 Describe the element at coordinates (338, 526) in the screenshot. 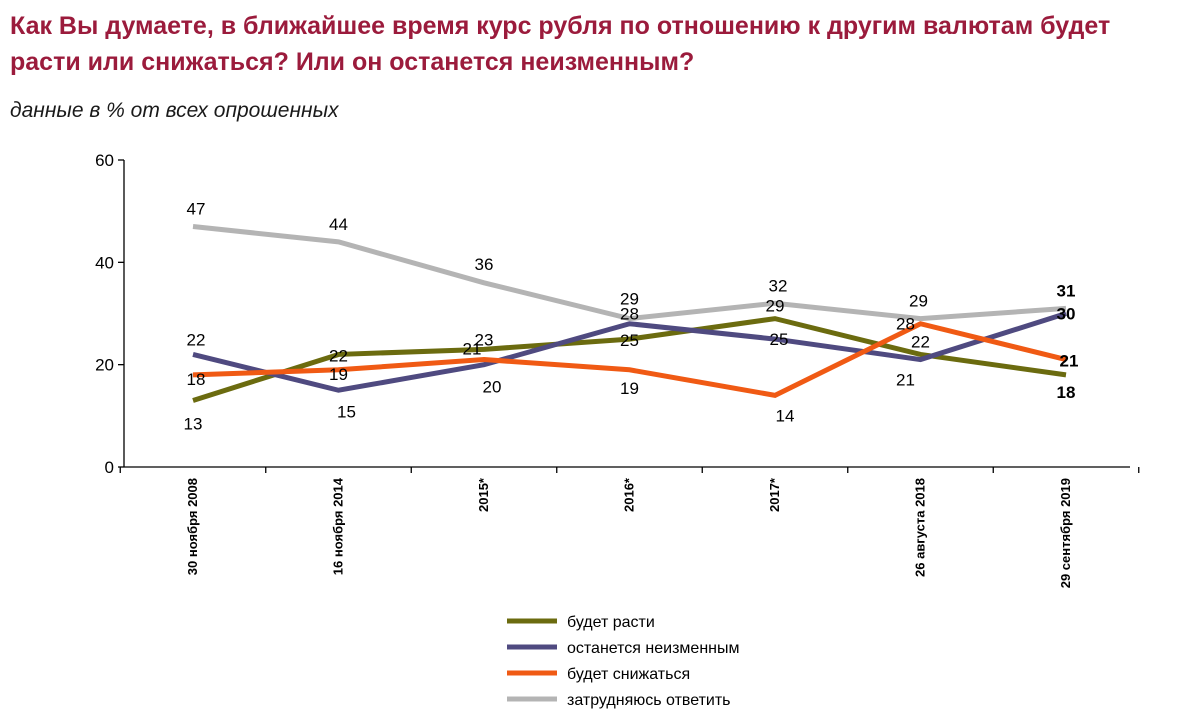

I see `x-tick-label: 16 ноября 2014` at that location.